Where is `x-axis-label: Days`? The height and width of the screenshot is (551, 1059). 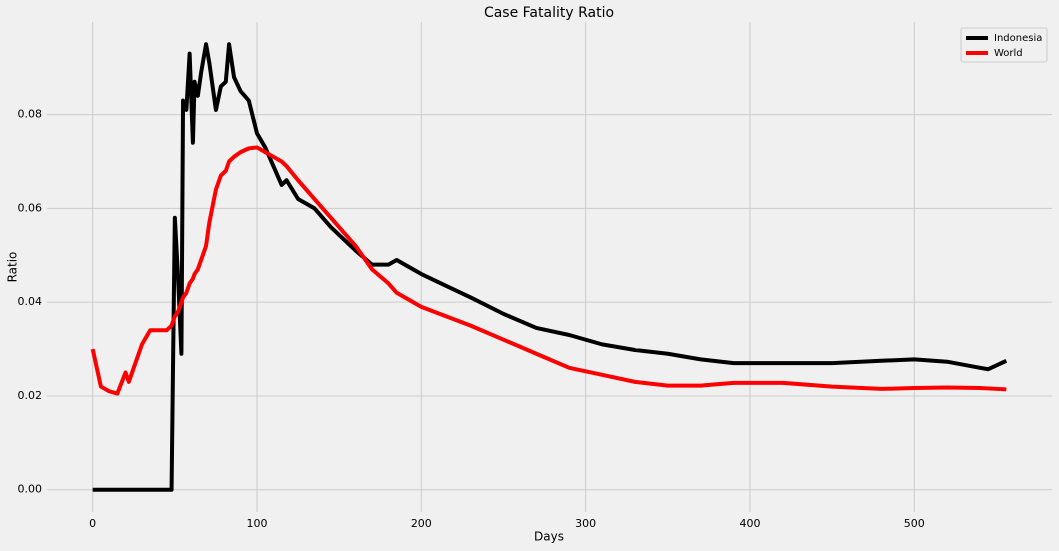
x-axis-label: Days is located at coordinates (549, 537).